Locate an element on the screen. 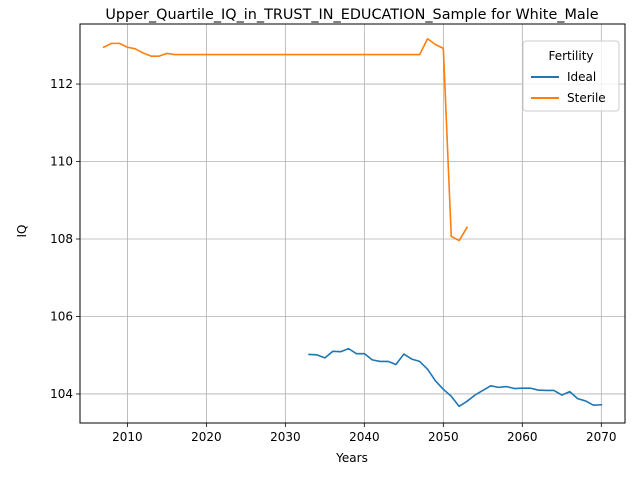  legend-box is located at coordinates (571, 76).